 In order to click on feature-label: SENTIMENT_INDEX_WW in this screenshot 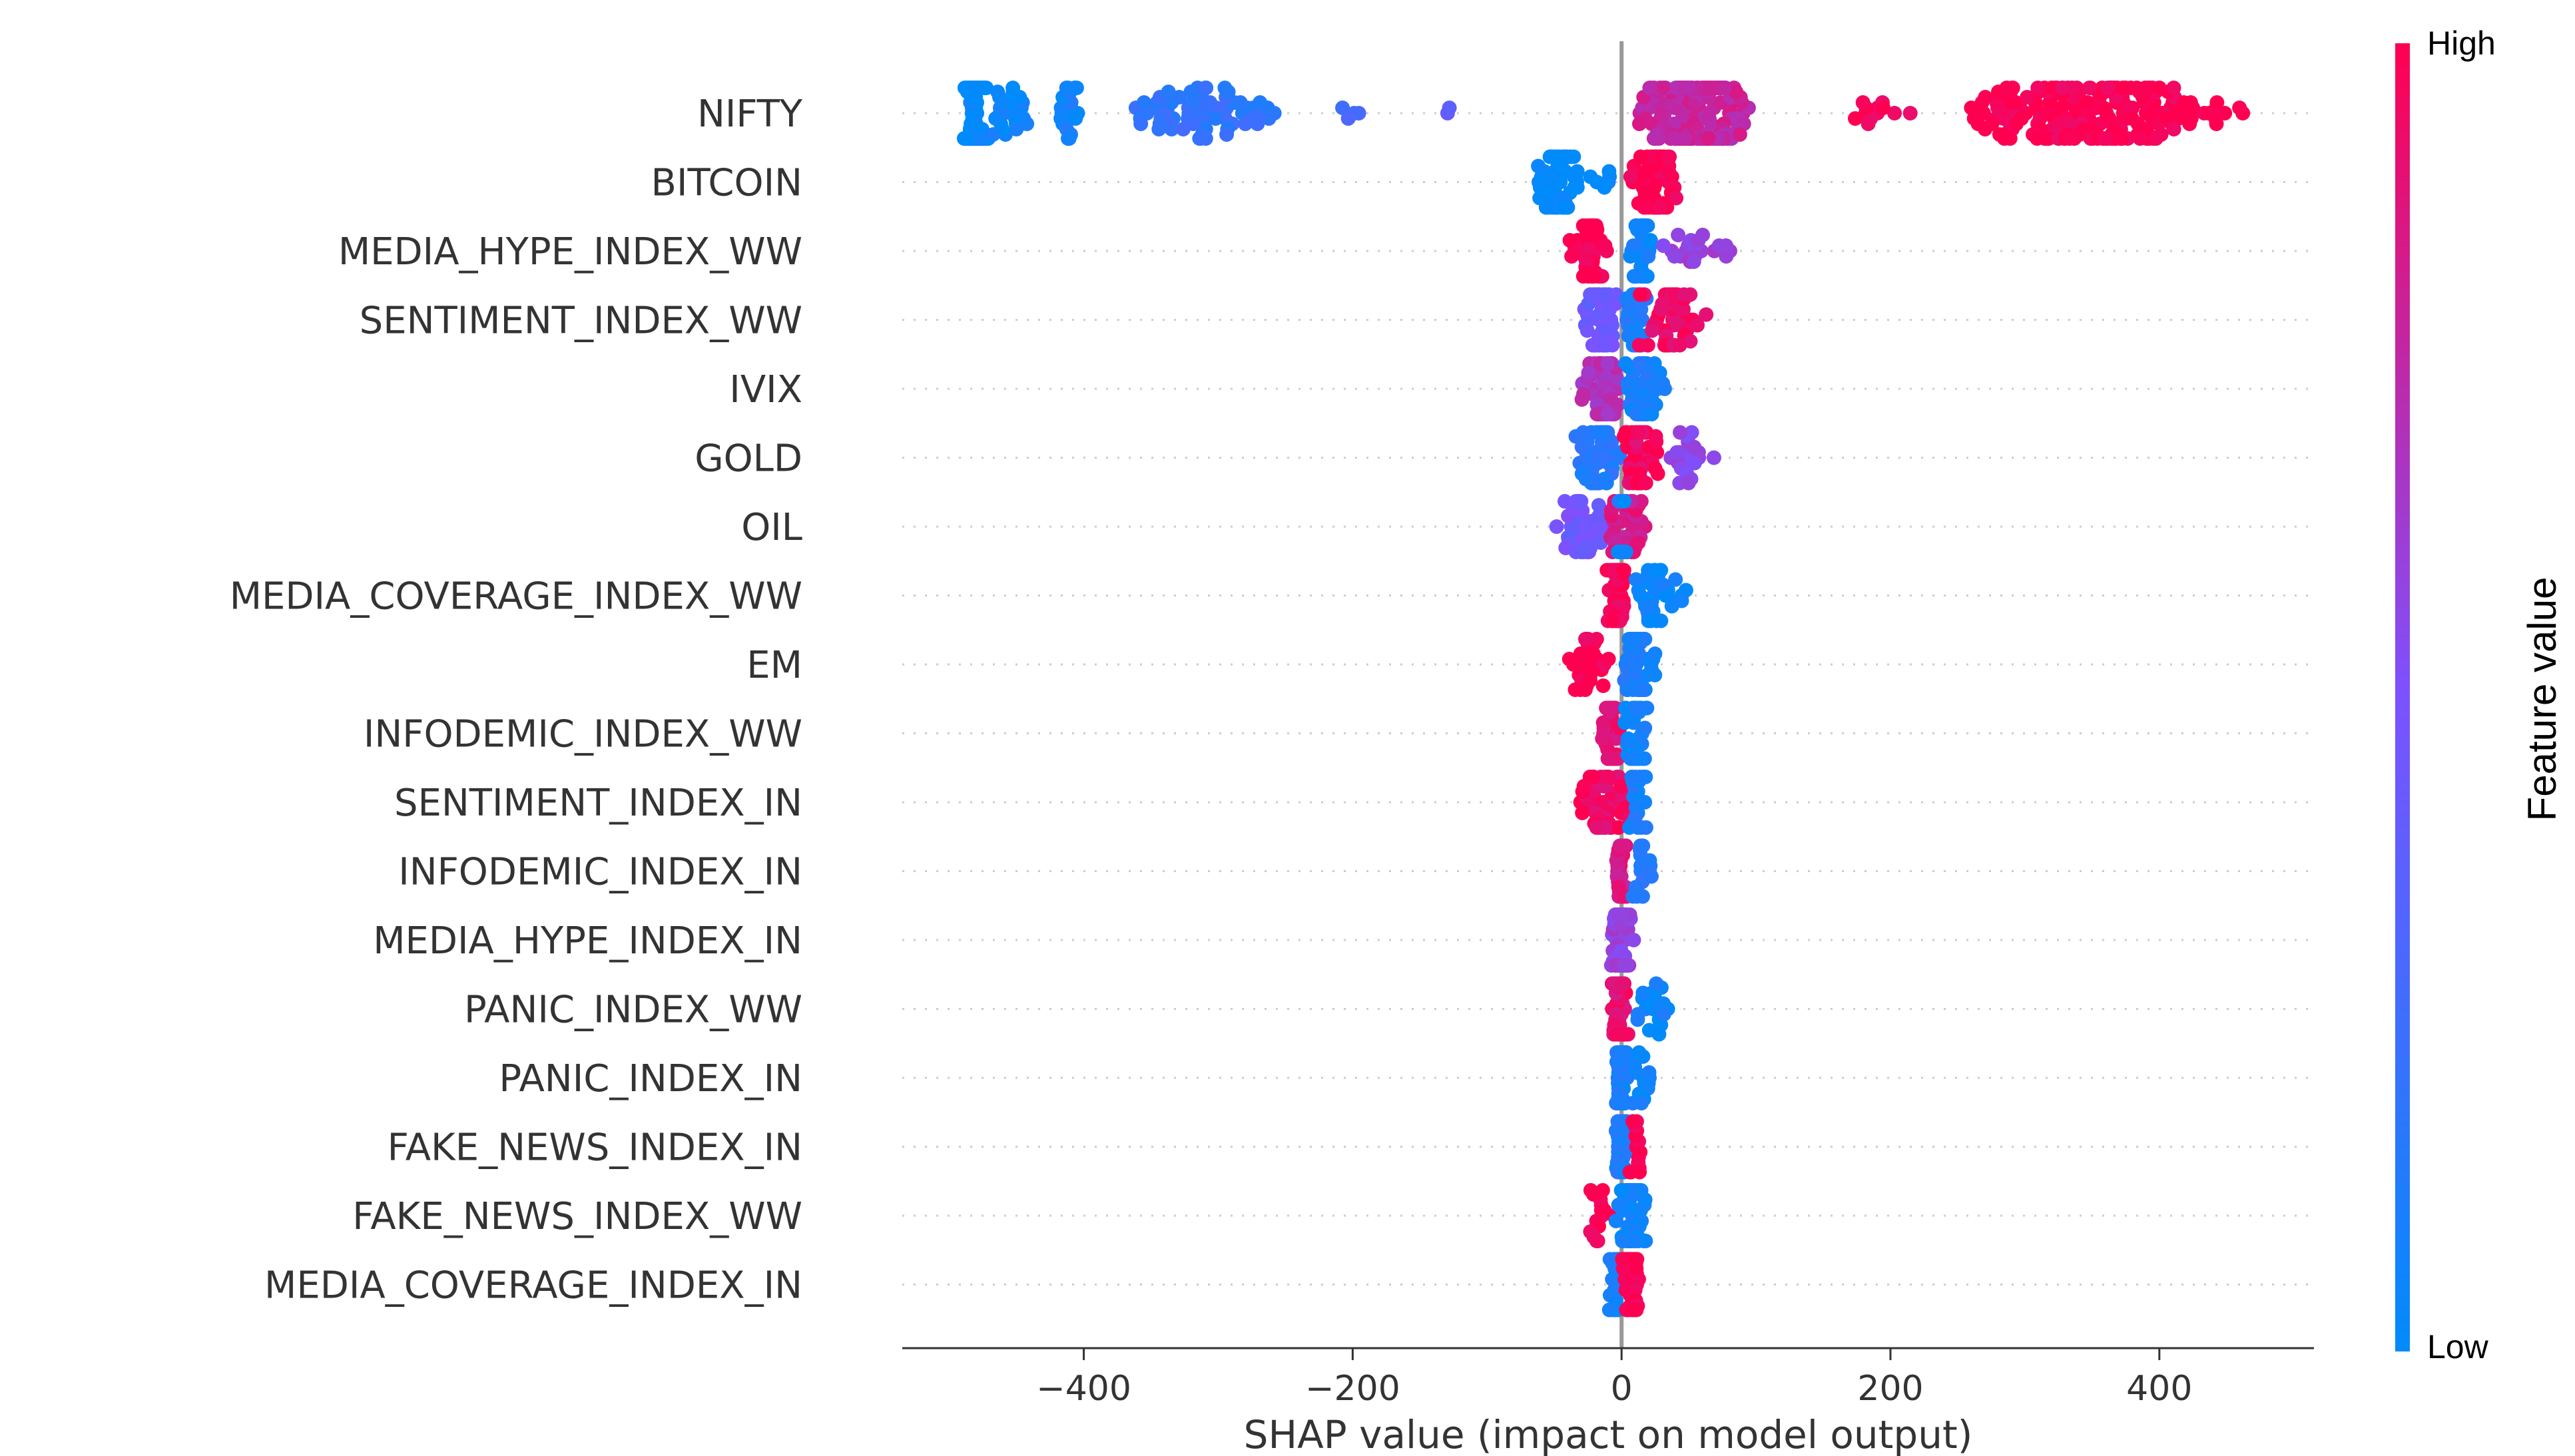, I will do `click(581, 322)`.